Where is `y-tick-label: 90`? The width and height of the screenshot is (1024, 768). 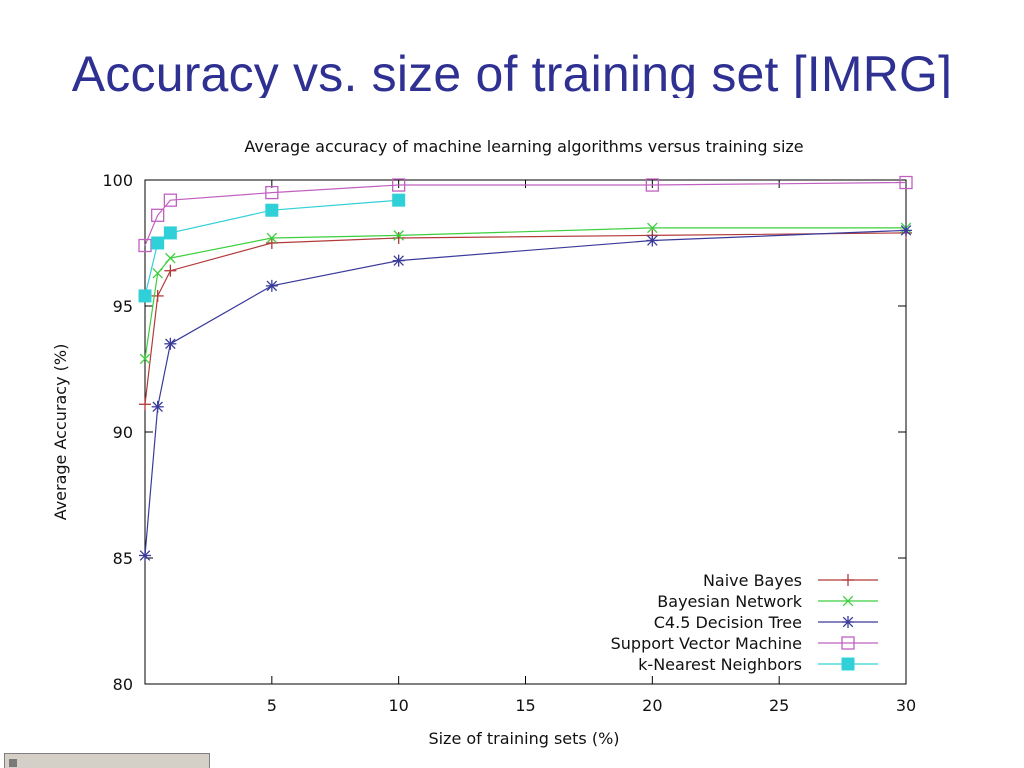
y-tick-label: 90 is located at coordinates (123, 432).